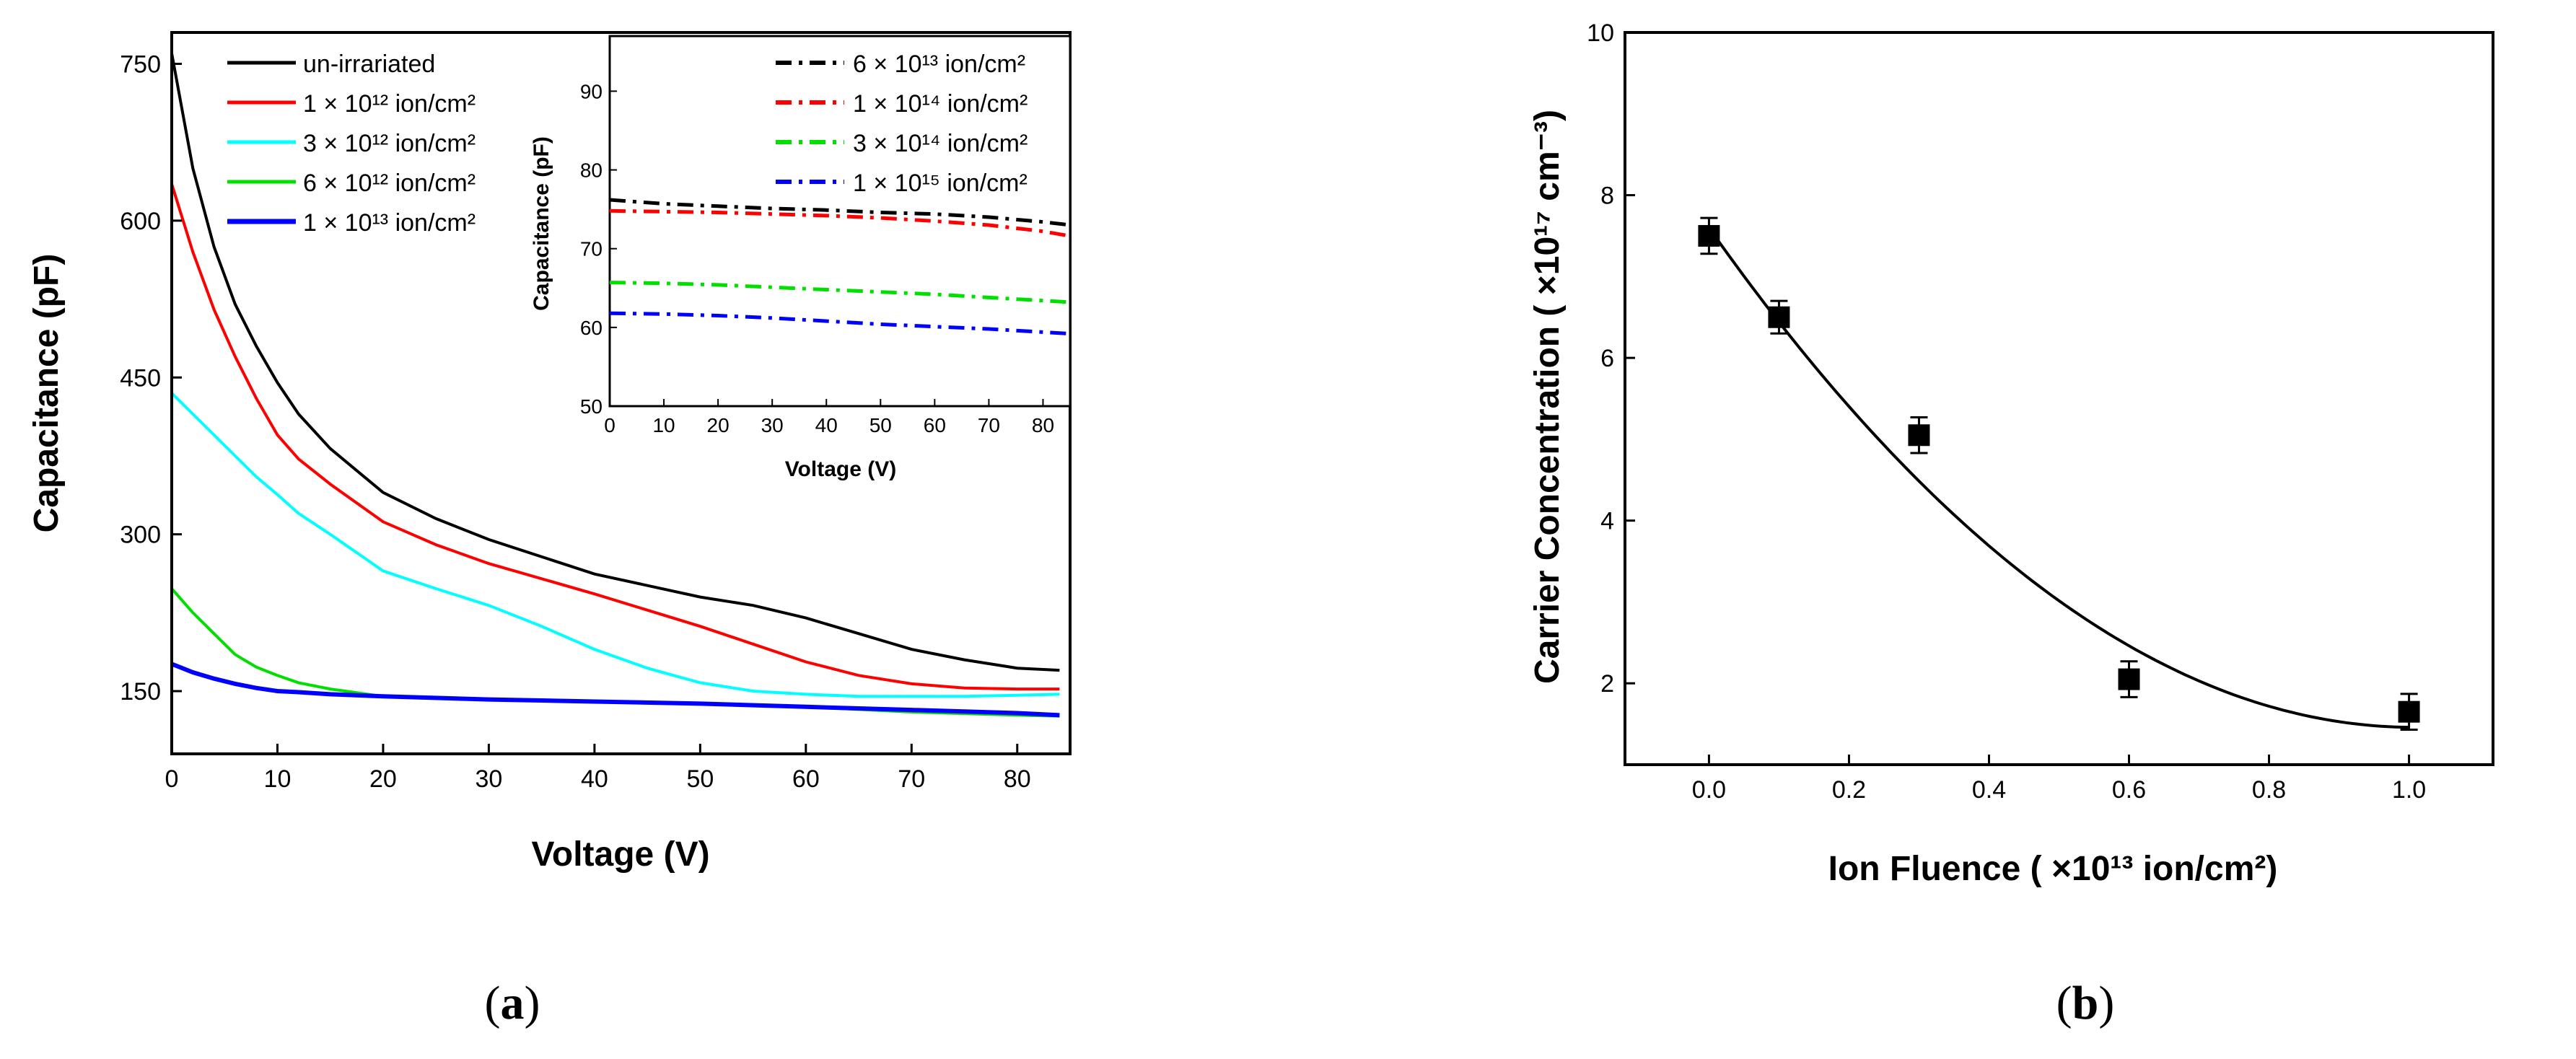  What do you see at coordinates (389, 143) in the screenshot?
I see `legend-label-3e12: 3 × 10¹² ion/cm²` at bounding box center [389, 143].